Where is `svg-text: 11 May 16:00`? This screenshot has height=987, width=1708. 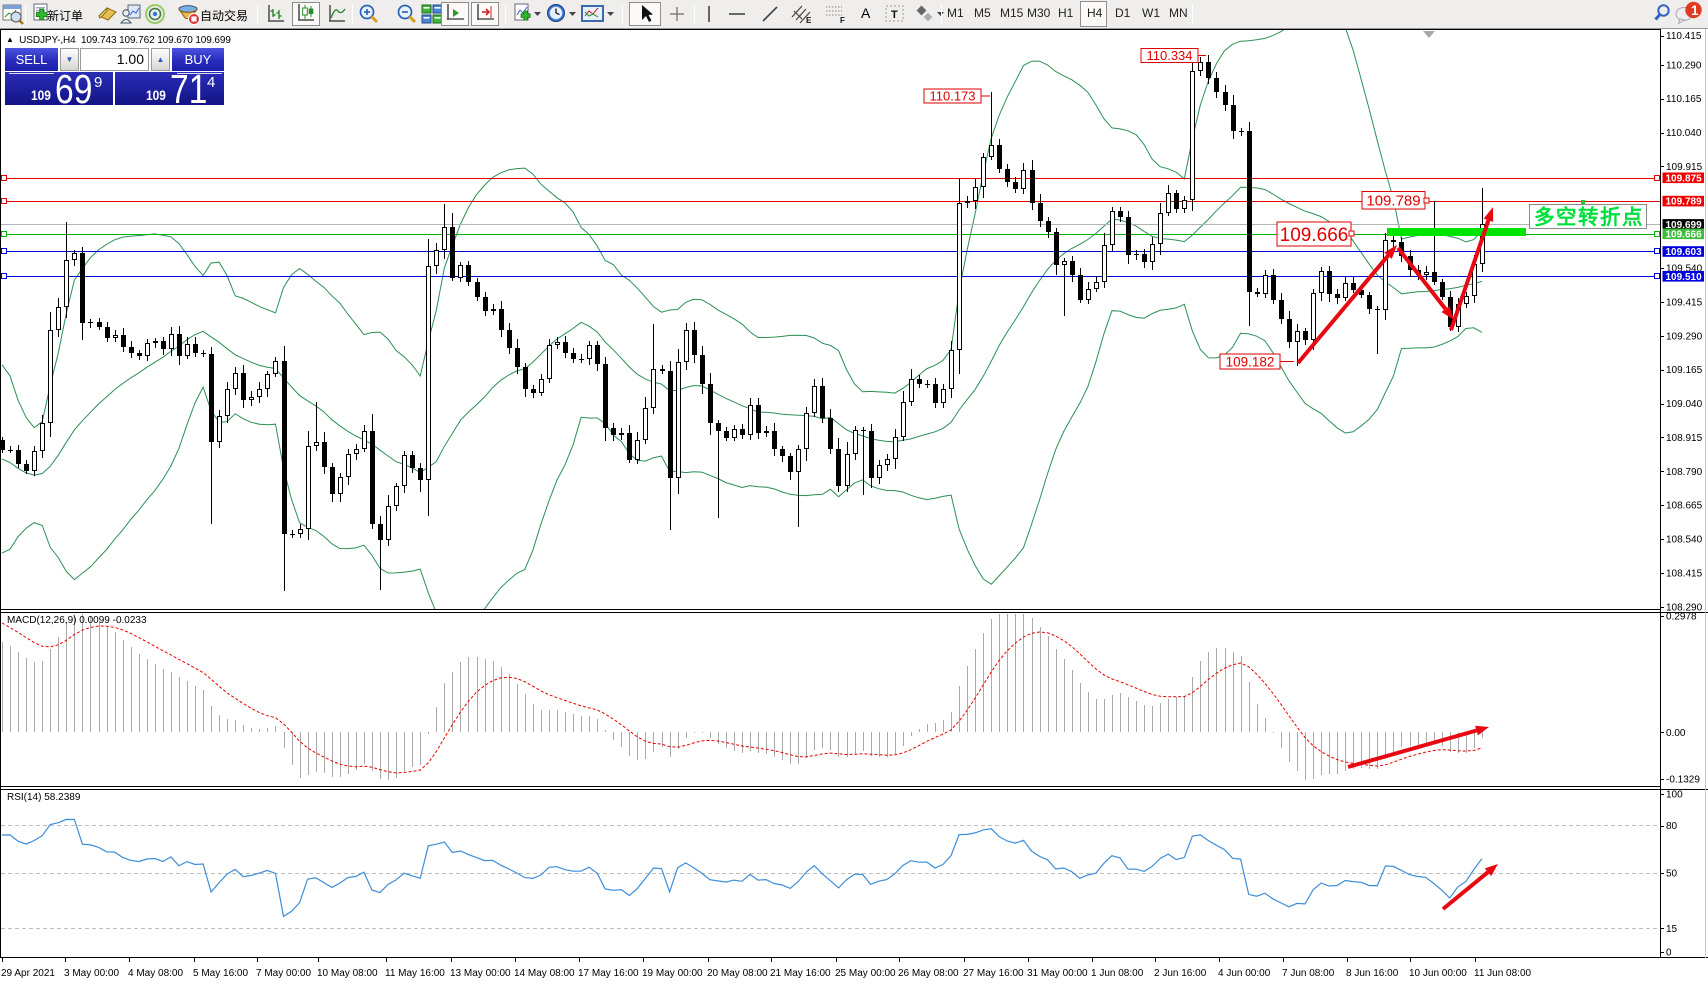
svg-text: 11 May 16:00 is located at coordinates (415, 973).